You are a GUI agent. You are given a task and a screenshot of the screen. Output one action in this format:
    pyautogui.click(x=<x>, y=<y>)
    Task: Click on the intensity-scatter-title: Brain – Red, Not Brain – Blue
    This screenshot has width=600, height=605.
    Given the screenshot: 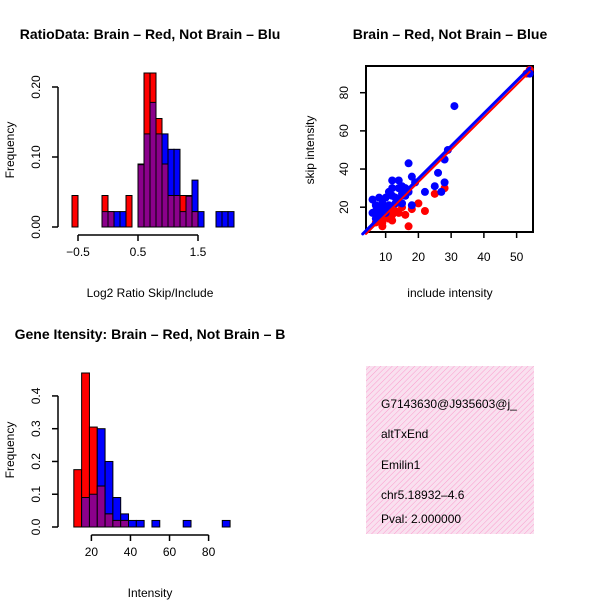 What is the action you would take?
    pyautogui.click(x=450, y=34)
    